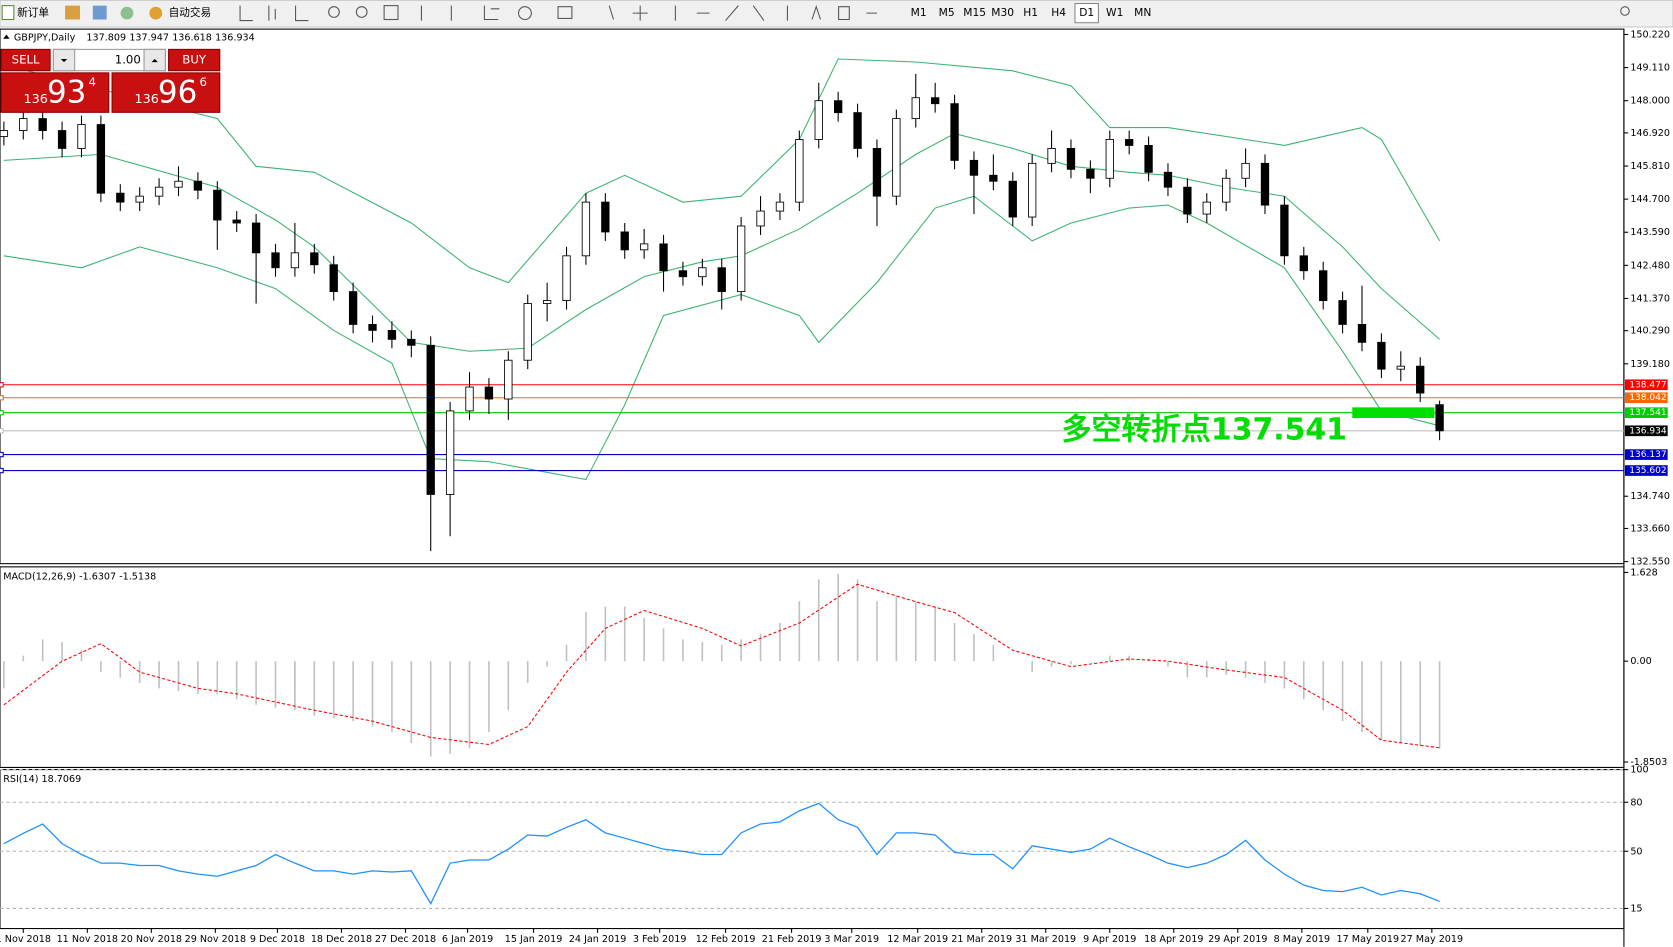 Image resolution: width=1673 pixels, height=947 pixels. Describe the element at coordinates (721, 853) in the screenshot. I see `rsi-line` at that location.